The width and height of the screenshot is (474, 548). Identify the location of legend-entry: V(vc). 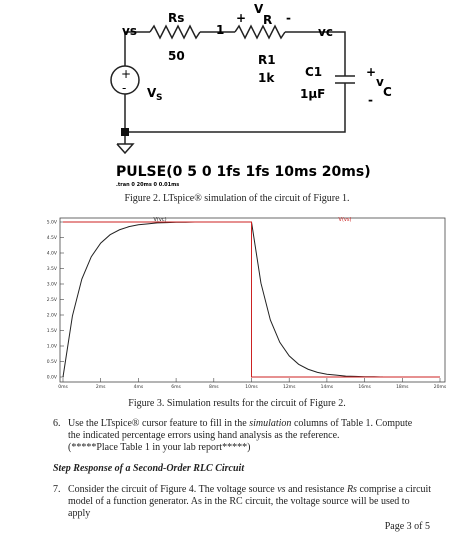
(159, 220).